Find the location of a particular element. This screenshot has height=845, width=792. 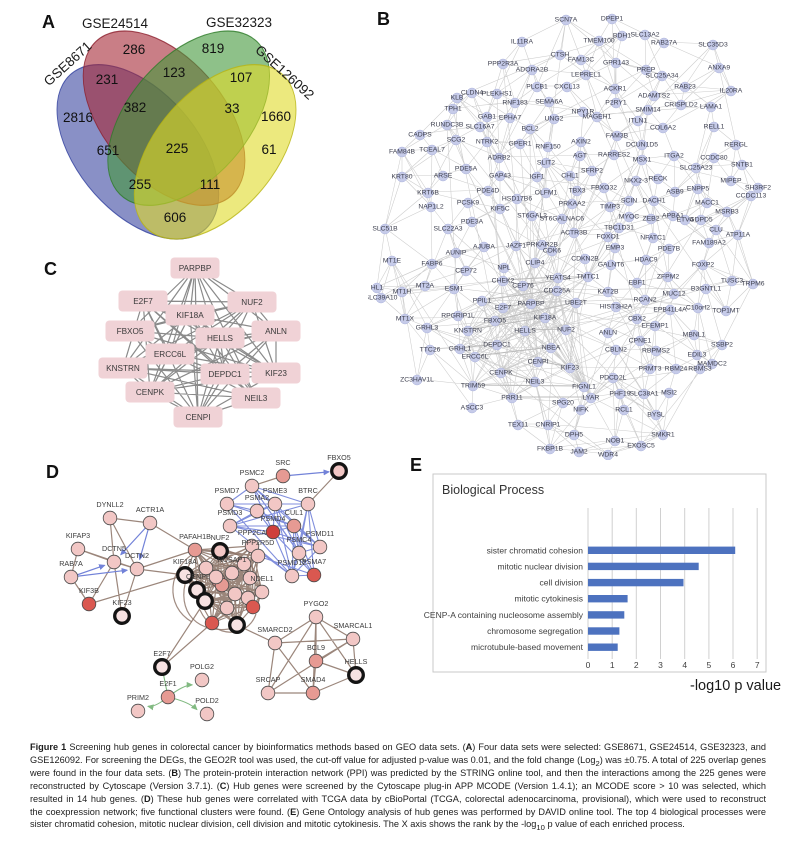

svg-text: SFRP2 is located at coordinates (592, 171).